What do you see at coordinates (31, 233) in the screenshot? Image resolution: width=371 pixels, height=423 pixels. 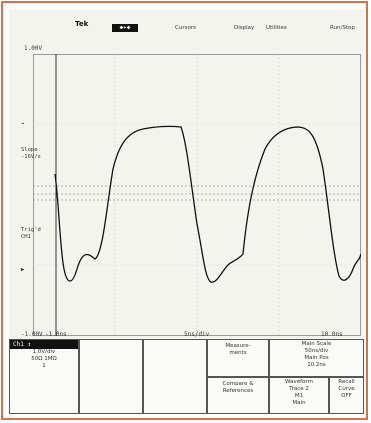 I see `trigger-readout: Trig'd CH1` at bounding box center [31, 233].